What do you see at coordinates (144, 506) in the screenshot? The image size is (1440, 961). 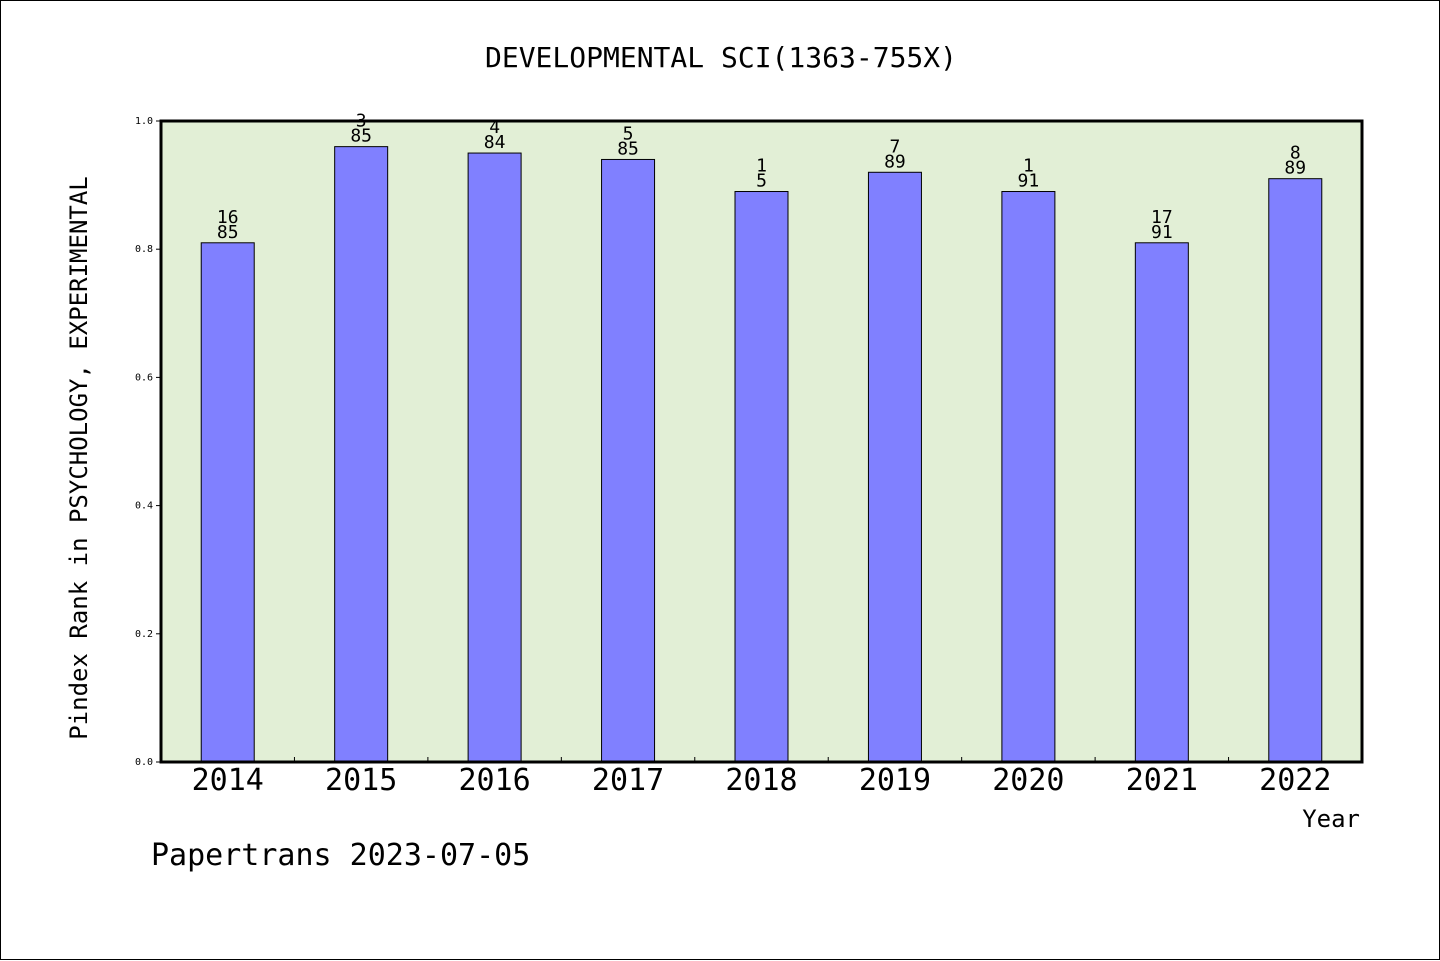 I see `y-tick-label: 0.4` at bounding box center [144, 506].